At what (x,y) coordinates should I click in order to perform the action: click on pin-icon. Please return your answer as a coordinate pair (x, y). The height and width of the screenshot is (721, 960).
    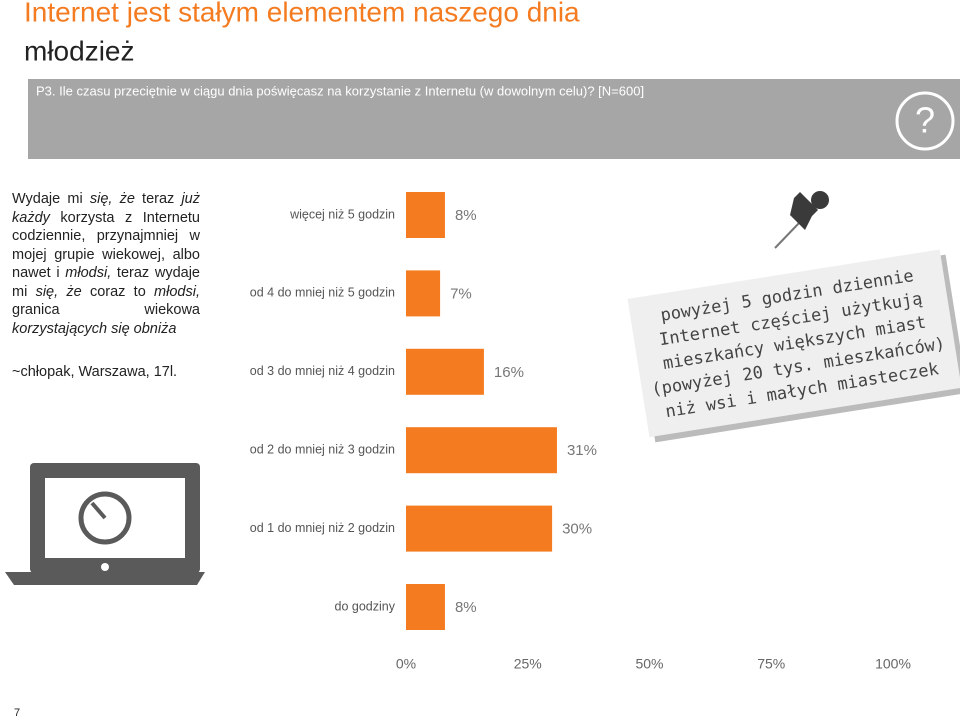
    Looking at the image, I should click on (801, 220).